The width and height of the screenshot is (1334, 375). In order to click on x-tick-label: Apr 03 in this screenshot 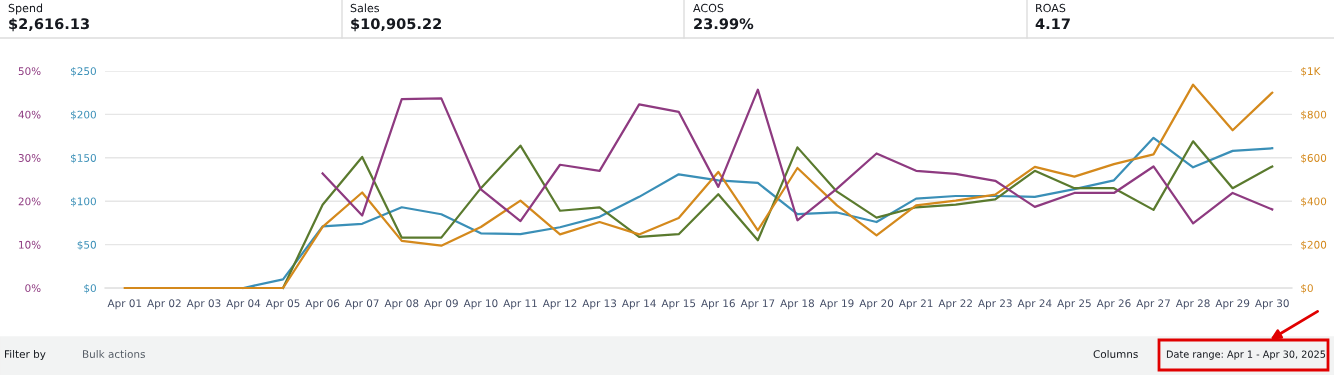, I will do `click(203, 304)`.